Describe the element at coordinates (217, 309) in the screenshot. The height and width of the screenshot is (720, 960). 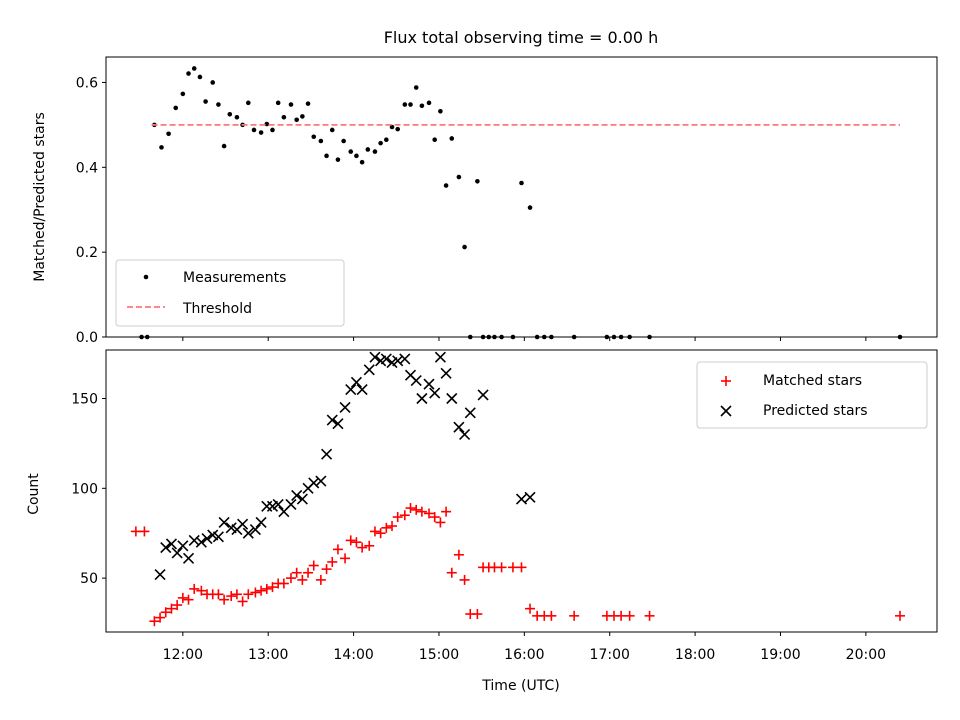
I see `legend-threshold-label: Threshold` at that location.